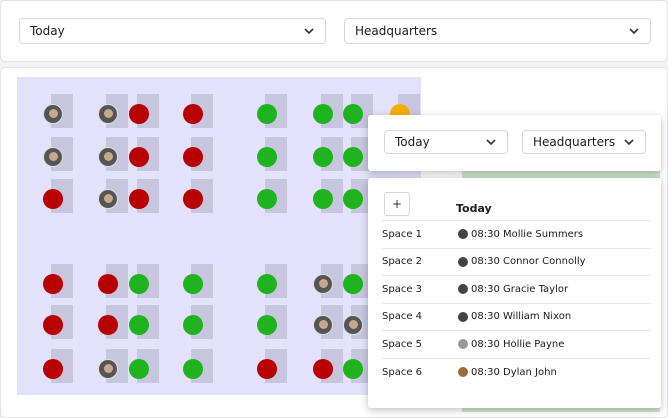  I want to click on space-label: Space 4, so click(402, 317).